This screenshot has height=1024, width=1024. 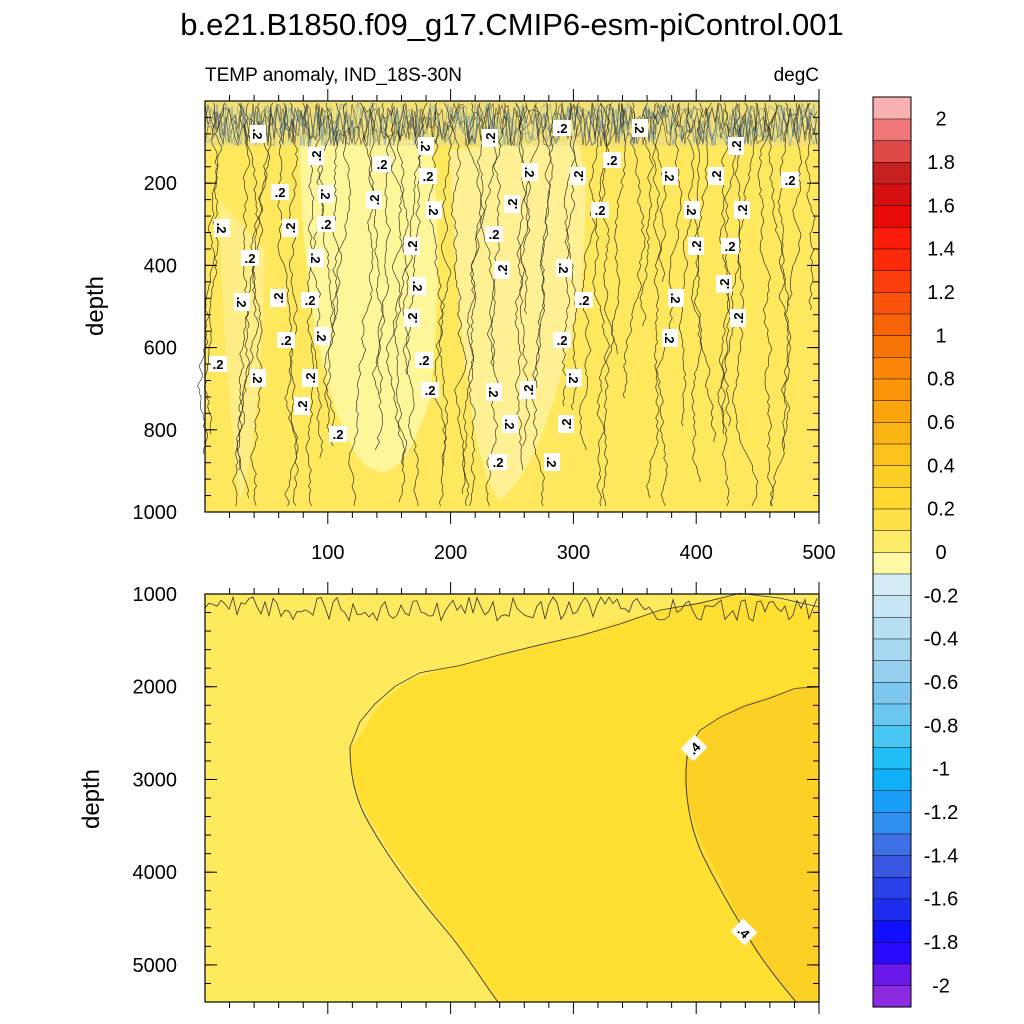 What do you see at coordinates (694, 748) in the screenshot?
I see `contour-label: .4` at bounding box center [694, 748].